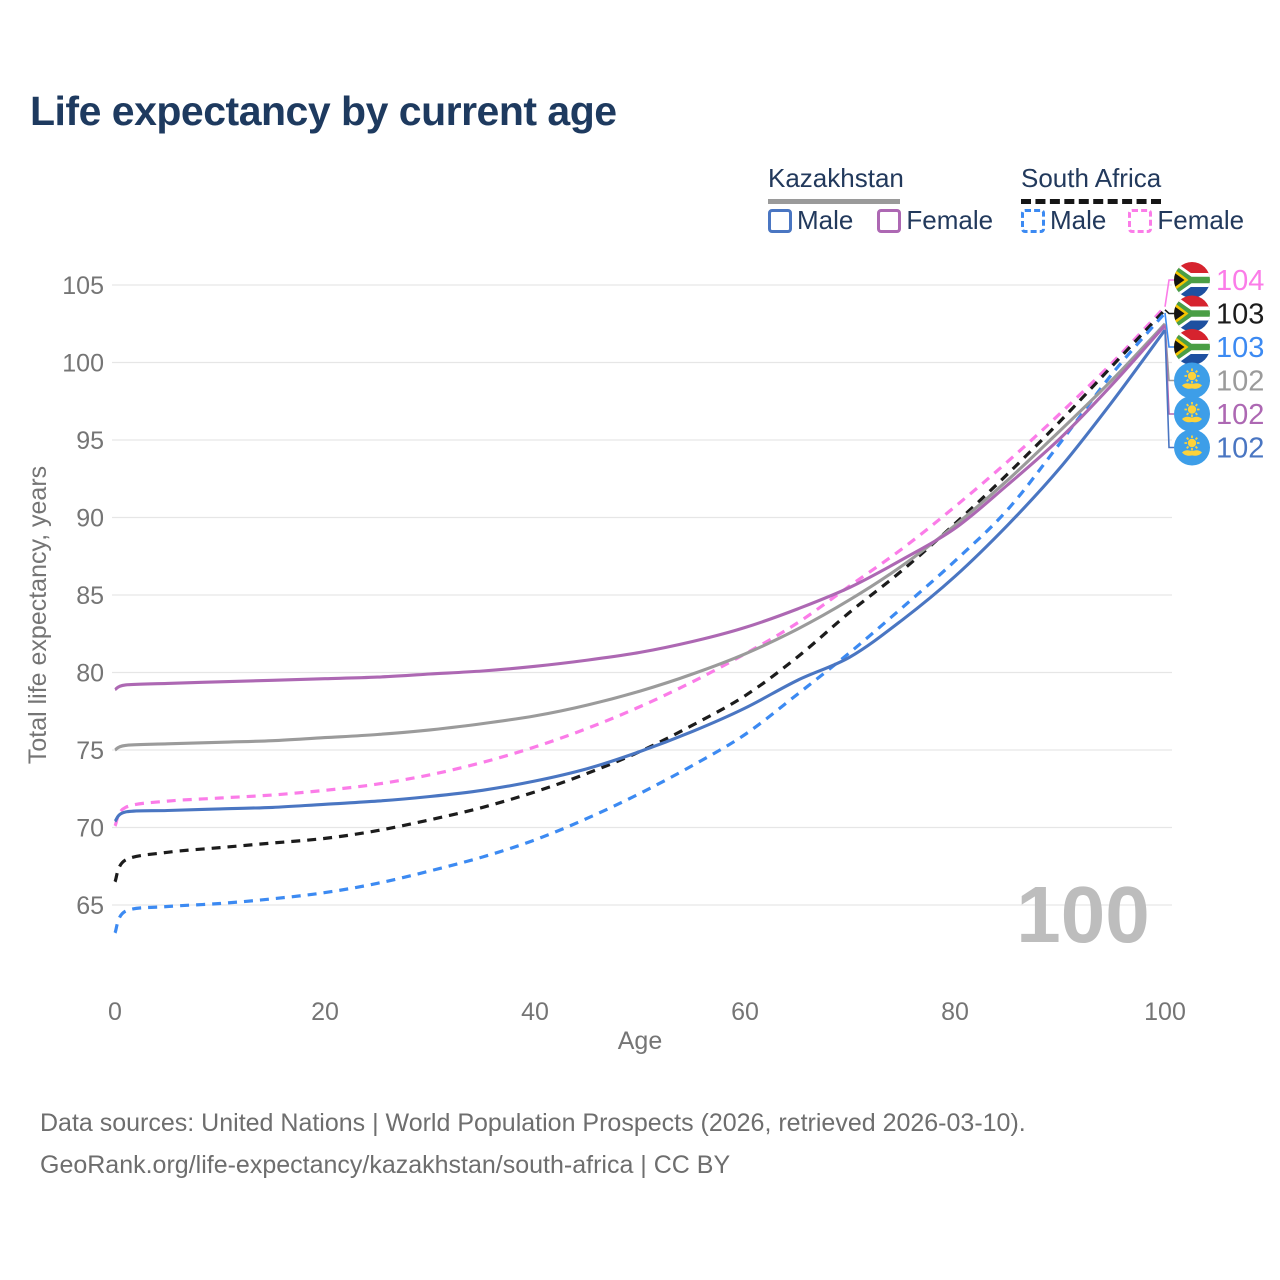 The width and height of the screenshot is (1280, 1280). I want to click on legend-group-kazakhstan: Kazakhstan, so click(836, 183).